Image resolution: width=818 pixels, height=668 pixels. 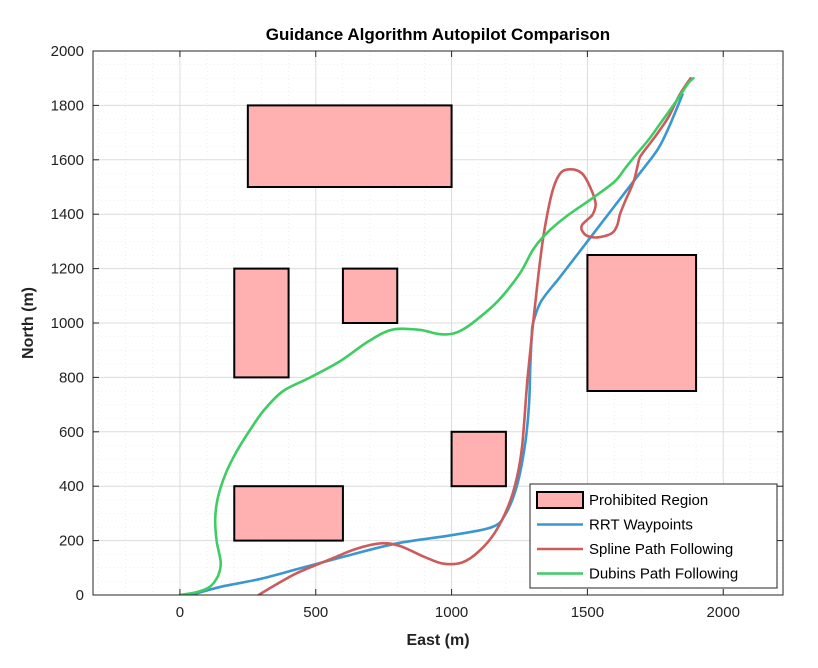 I want to click on legend-label-spline-path-following: Spline Path Following, so click(x=661, y=549).